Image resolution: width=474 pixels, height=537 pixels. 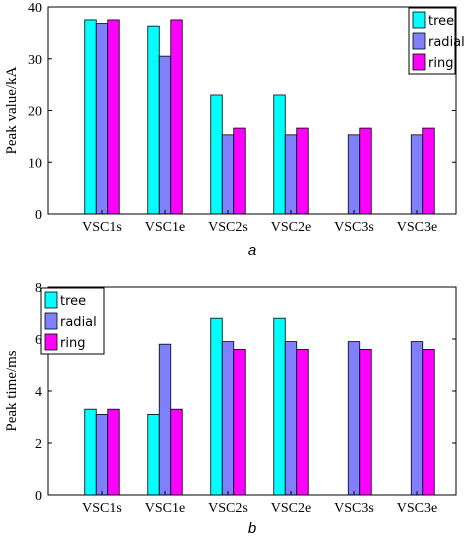 What do you see at coordinates (35, 163) in the screenshot?
I see `y-tick-label: 10` at bounding box center [35, 163].